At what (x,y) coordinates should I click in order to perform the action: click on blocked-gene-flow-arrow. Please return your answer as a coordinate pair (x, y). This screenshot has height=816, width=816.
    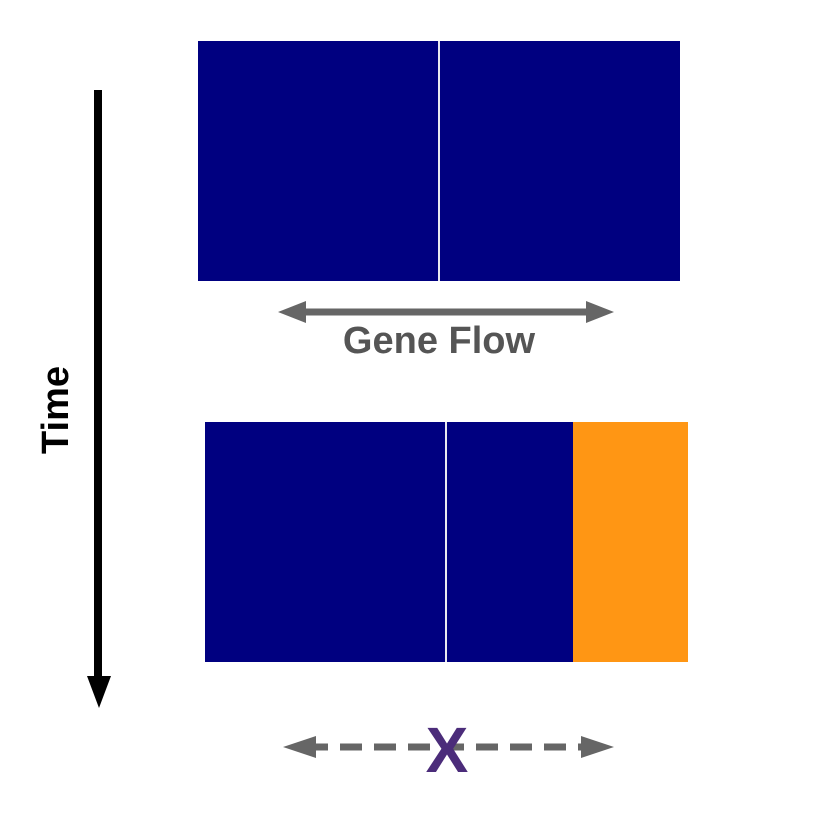
    Looking at the image, I should click on (448, 747).